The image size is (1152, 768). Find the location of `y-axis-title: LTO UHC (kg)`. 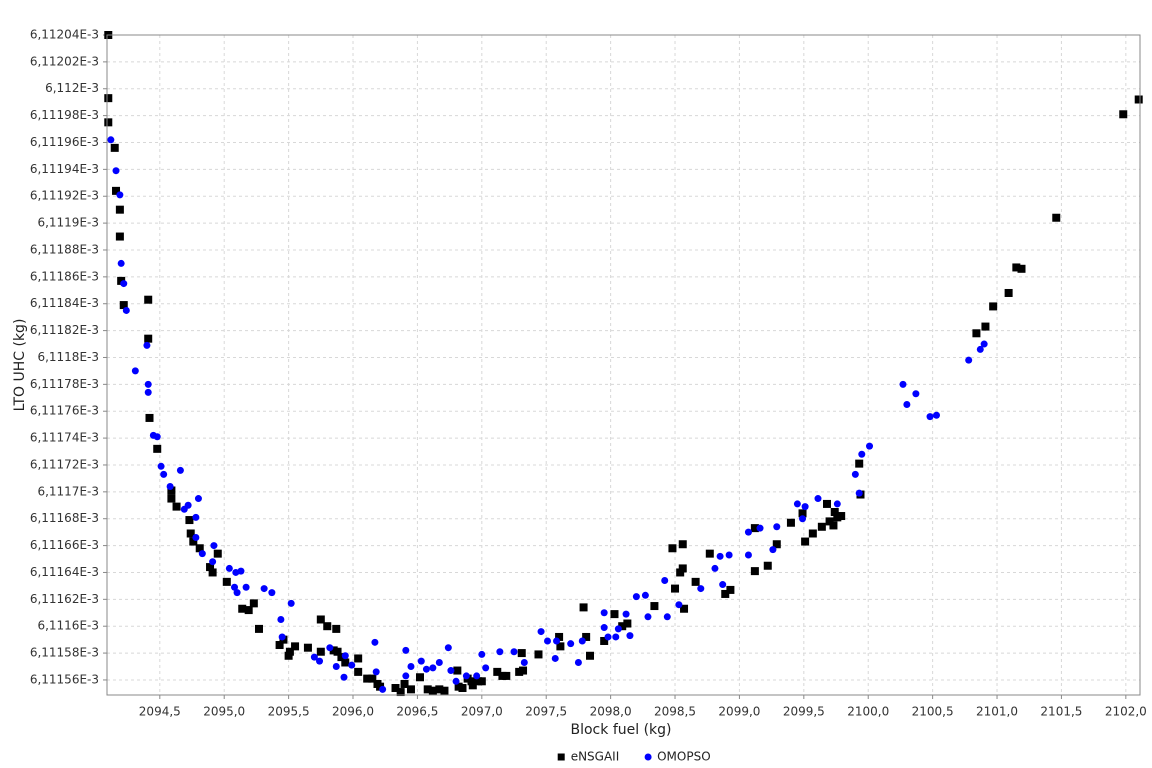

y-axis-title: LTO UHC (kg) is located at coordinates (20, 365).